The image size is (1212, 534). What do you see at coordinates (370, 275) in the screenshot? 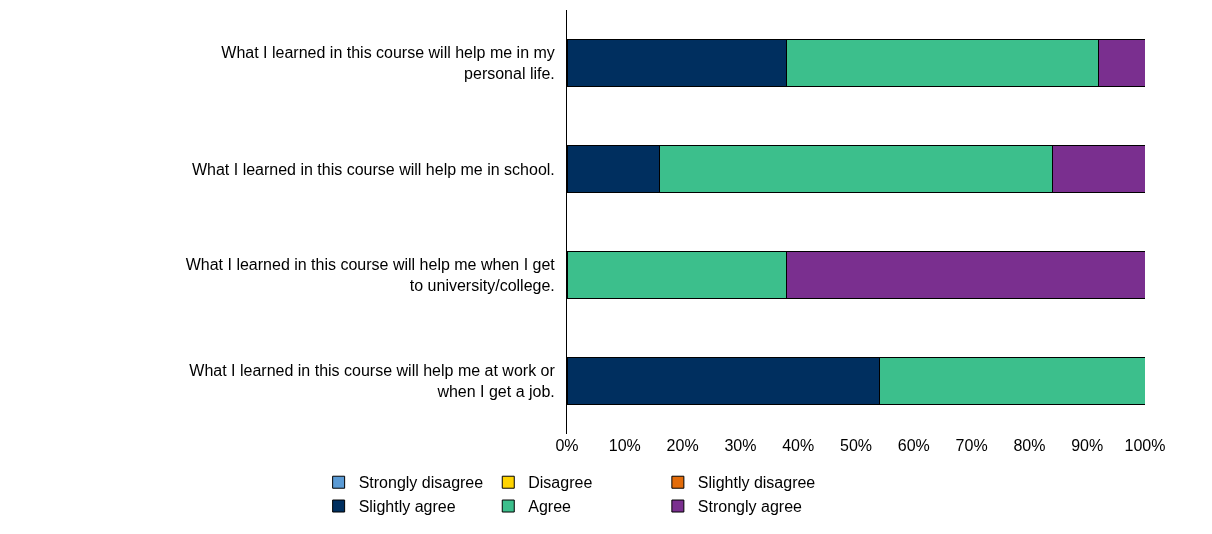
I see `y-tick-label: What I learned in this course will help me when I get to university/college.` at bounding box center [370, 275].